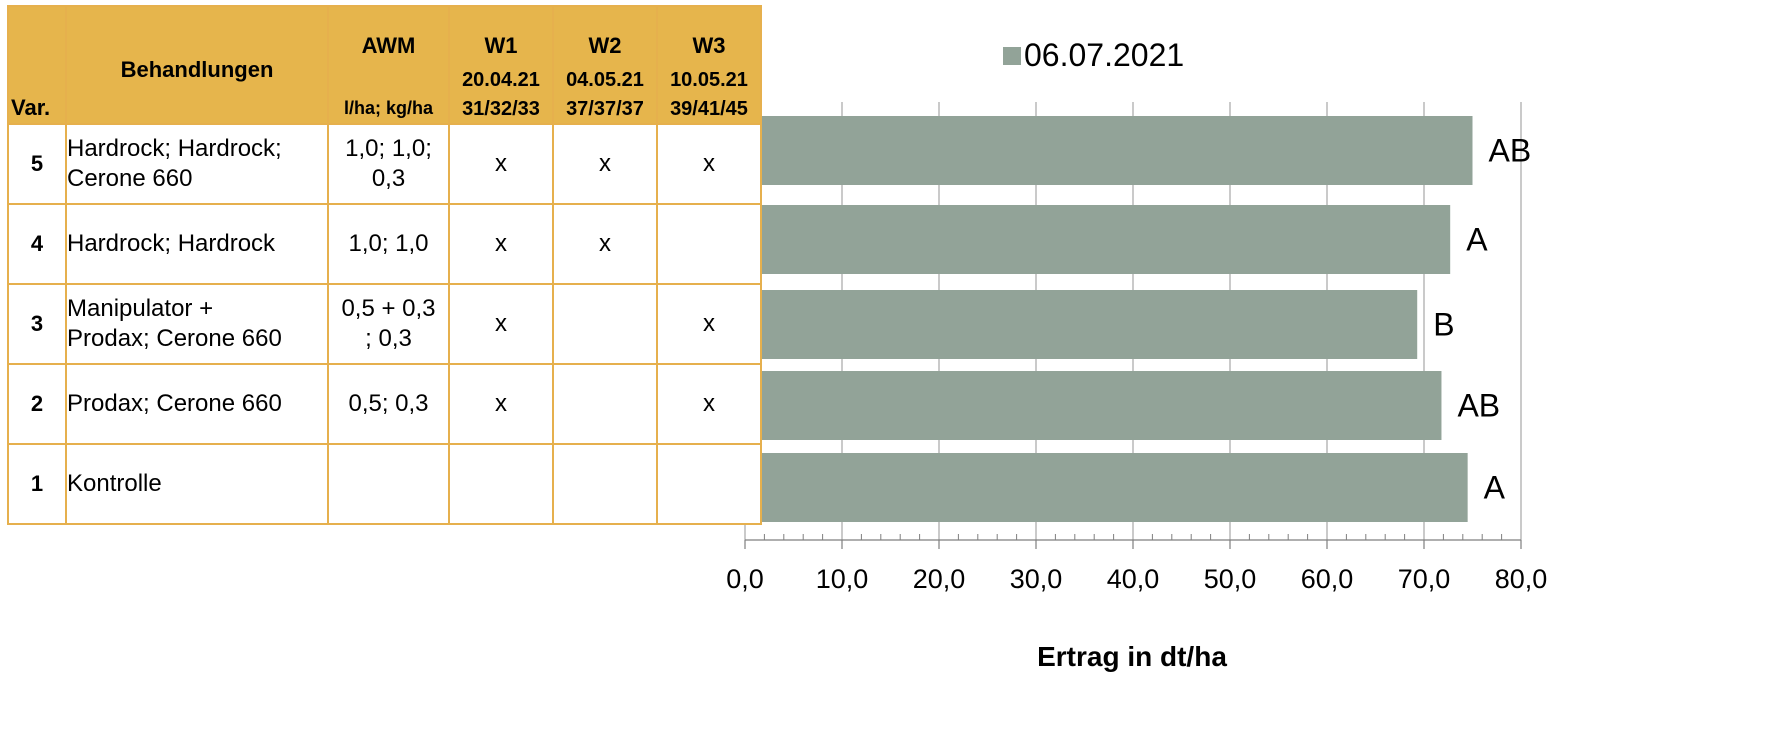 The height and width of the screenshot is (734, 1785). I want to click on table-row: 1 Kontrolle, so click(384, 484).